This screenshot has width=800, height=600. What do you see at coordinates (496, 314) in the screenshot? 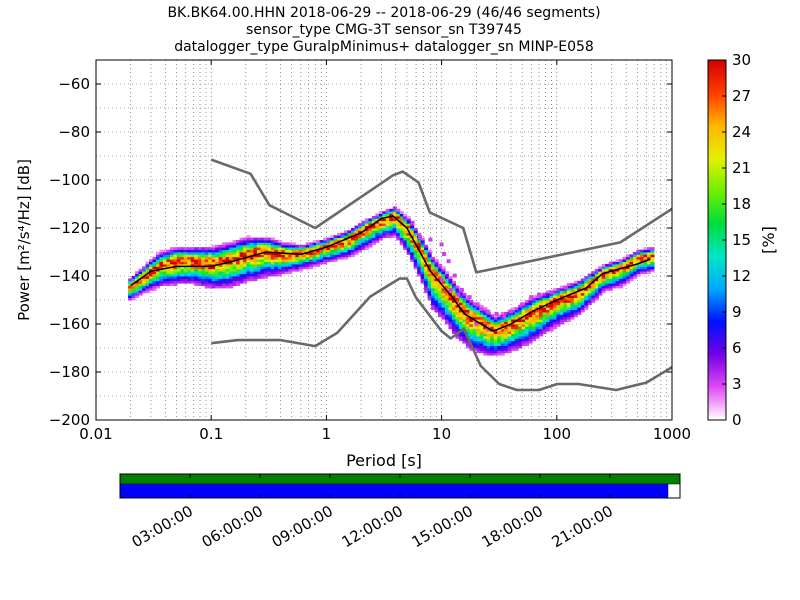
I see `density-outlier` at bounding box center [496, 314].